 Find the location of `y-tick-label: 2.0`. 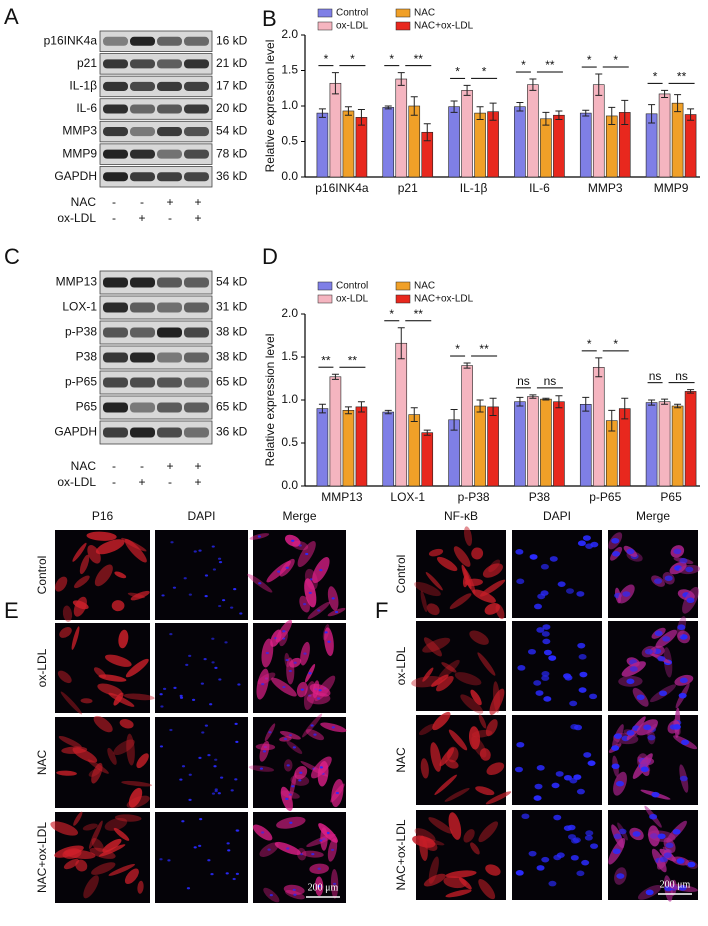

y-tick-label: 2.0 is located at coordinates (289, 313).